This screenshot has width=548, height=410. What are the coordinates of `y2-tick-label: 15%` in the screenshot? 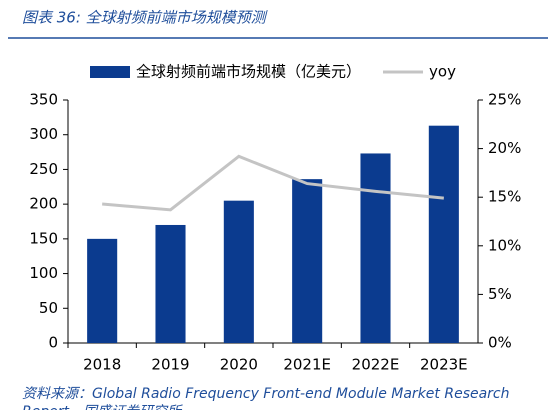 It's located at (504, 197).